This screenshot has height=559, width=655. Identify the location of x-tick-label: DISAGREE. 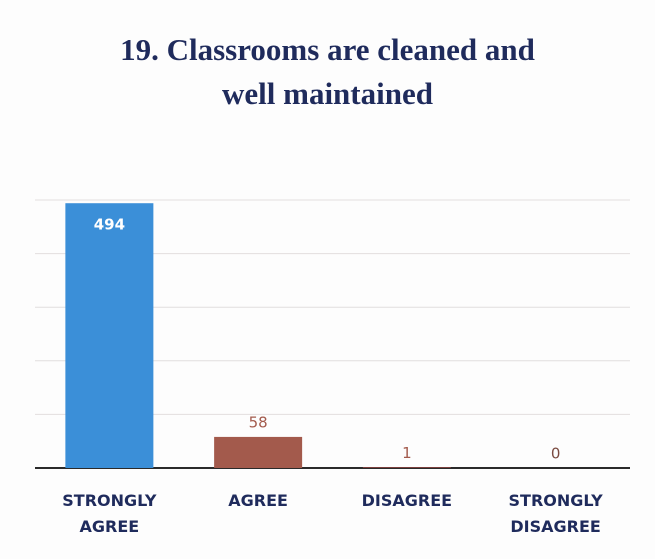
(407, 500).